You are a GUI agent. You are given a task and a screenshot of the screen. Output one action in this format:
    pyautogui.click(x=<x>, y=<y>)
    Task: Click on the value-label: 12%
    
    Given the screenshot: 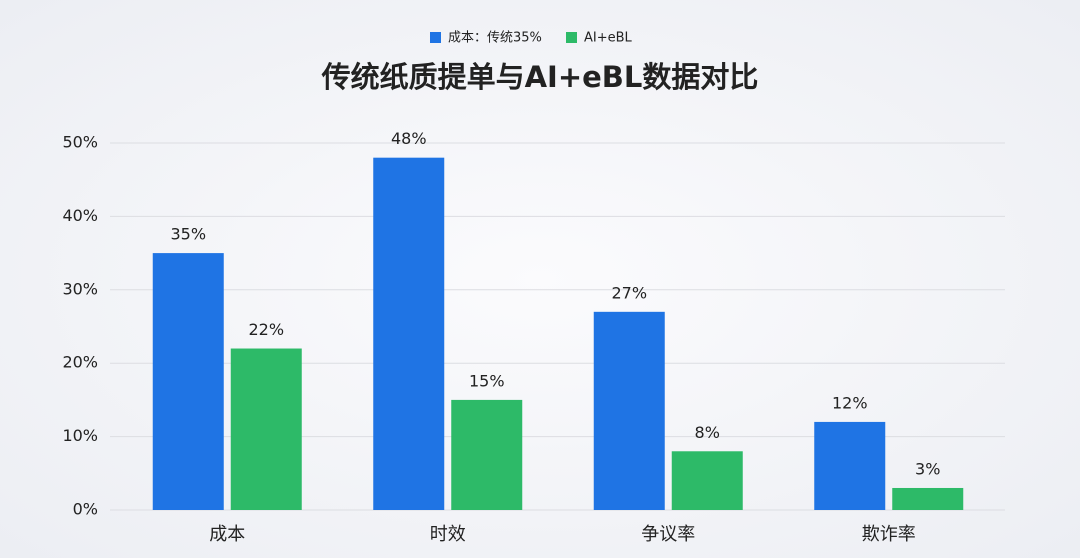 What is the action you would take?
    pyautogui.click(x=850, y=402)
    